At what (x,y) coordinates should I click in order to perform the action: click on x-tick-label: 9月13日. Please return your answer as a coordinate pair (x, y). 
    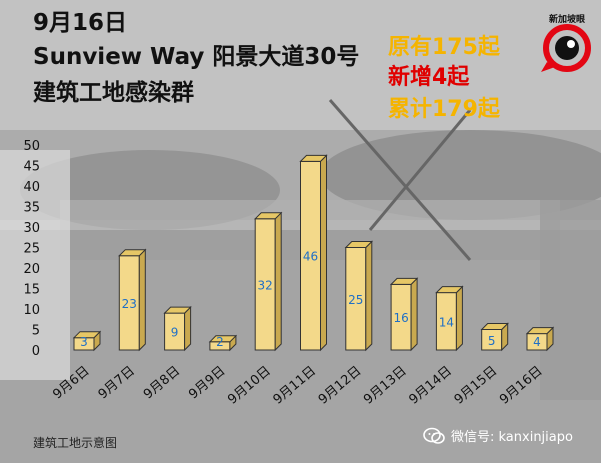
    Looking at the image, I should click on (385, 386).